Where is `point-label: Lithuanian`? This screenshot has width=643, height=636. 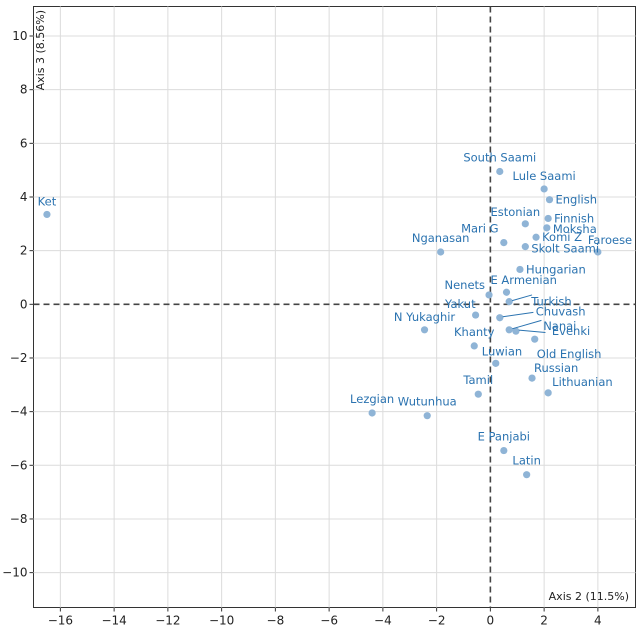 point-label: Lithuanian is located at coordinates (582, 382).